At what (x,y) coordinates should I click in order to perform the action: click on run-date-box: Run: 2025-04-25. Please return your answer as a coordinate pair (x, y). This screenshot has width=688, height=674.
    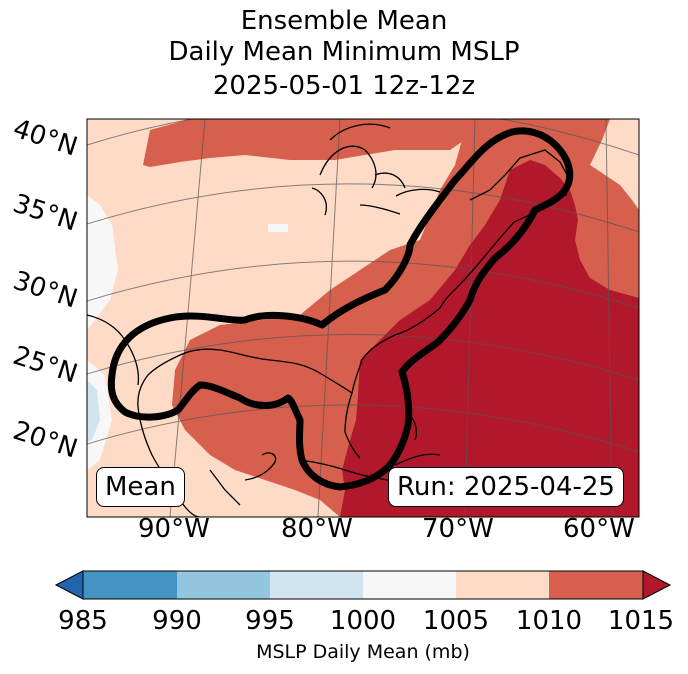
    Looking at the image, I should click on (506, 487).